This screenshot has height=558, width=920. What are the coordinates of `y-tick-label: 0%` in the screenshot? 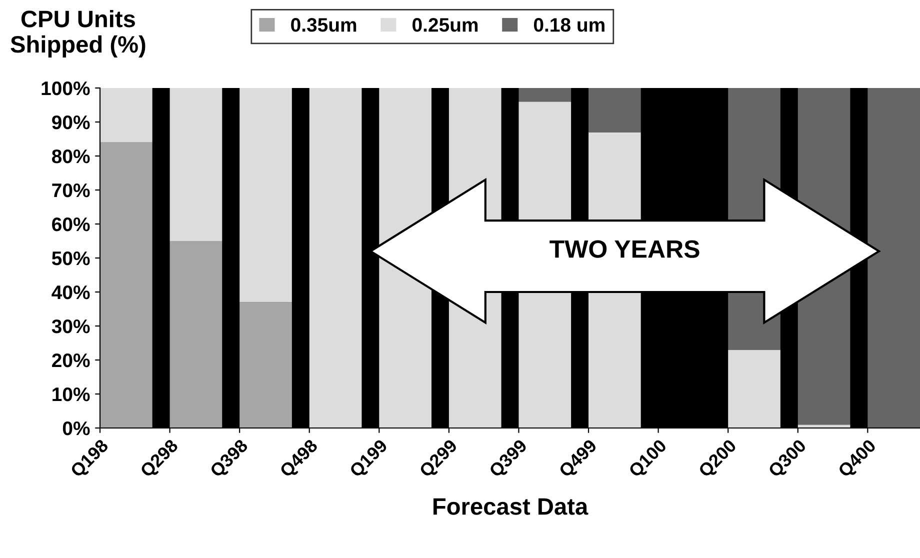 It's located at (76, 428).